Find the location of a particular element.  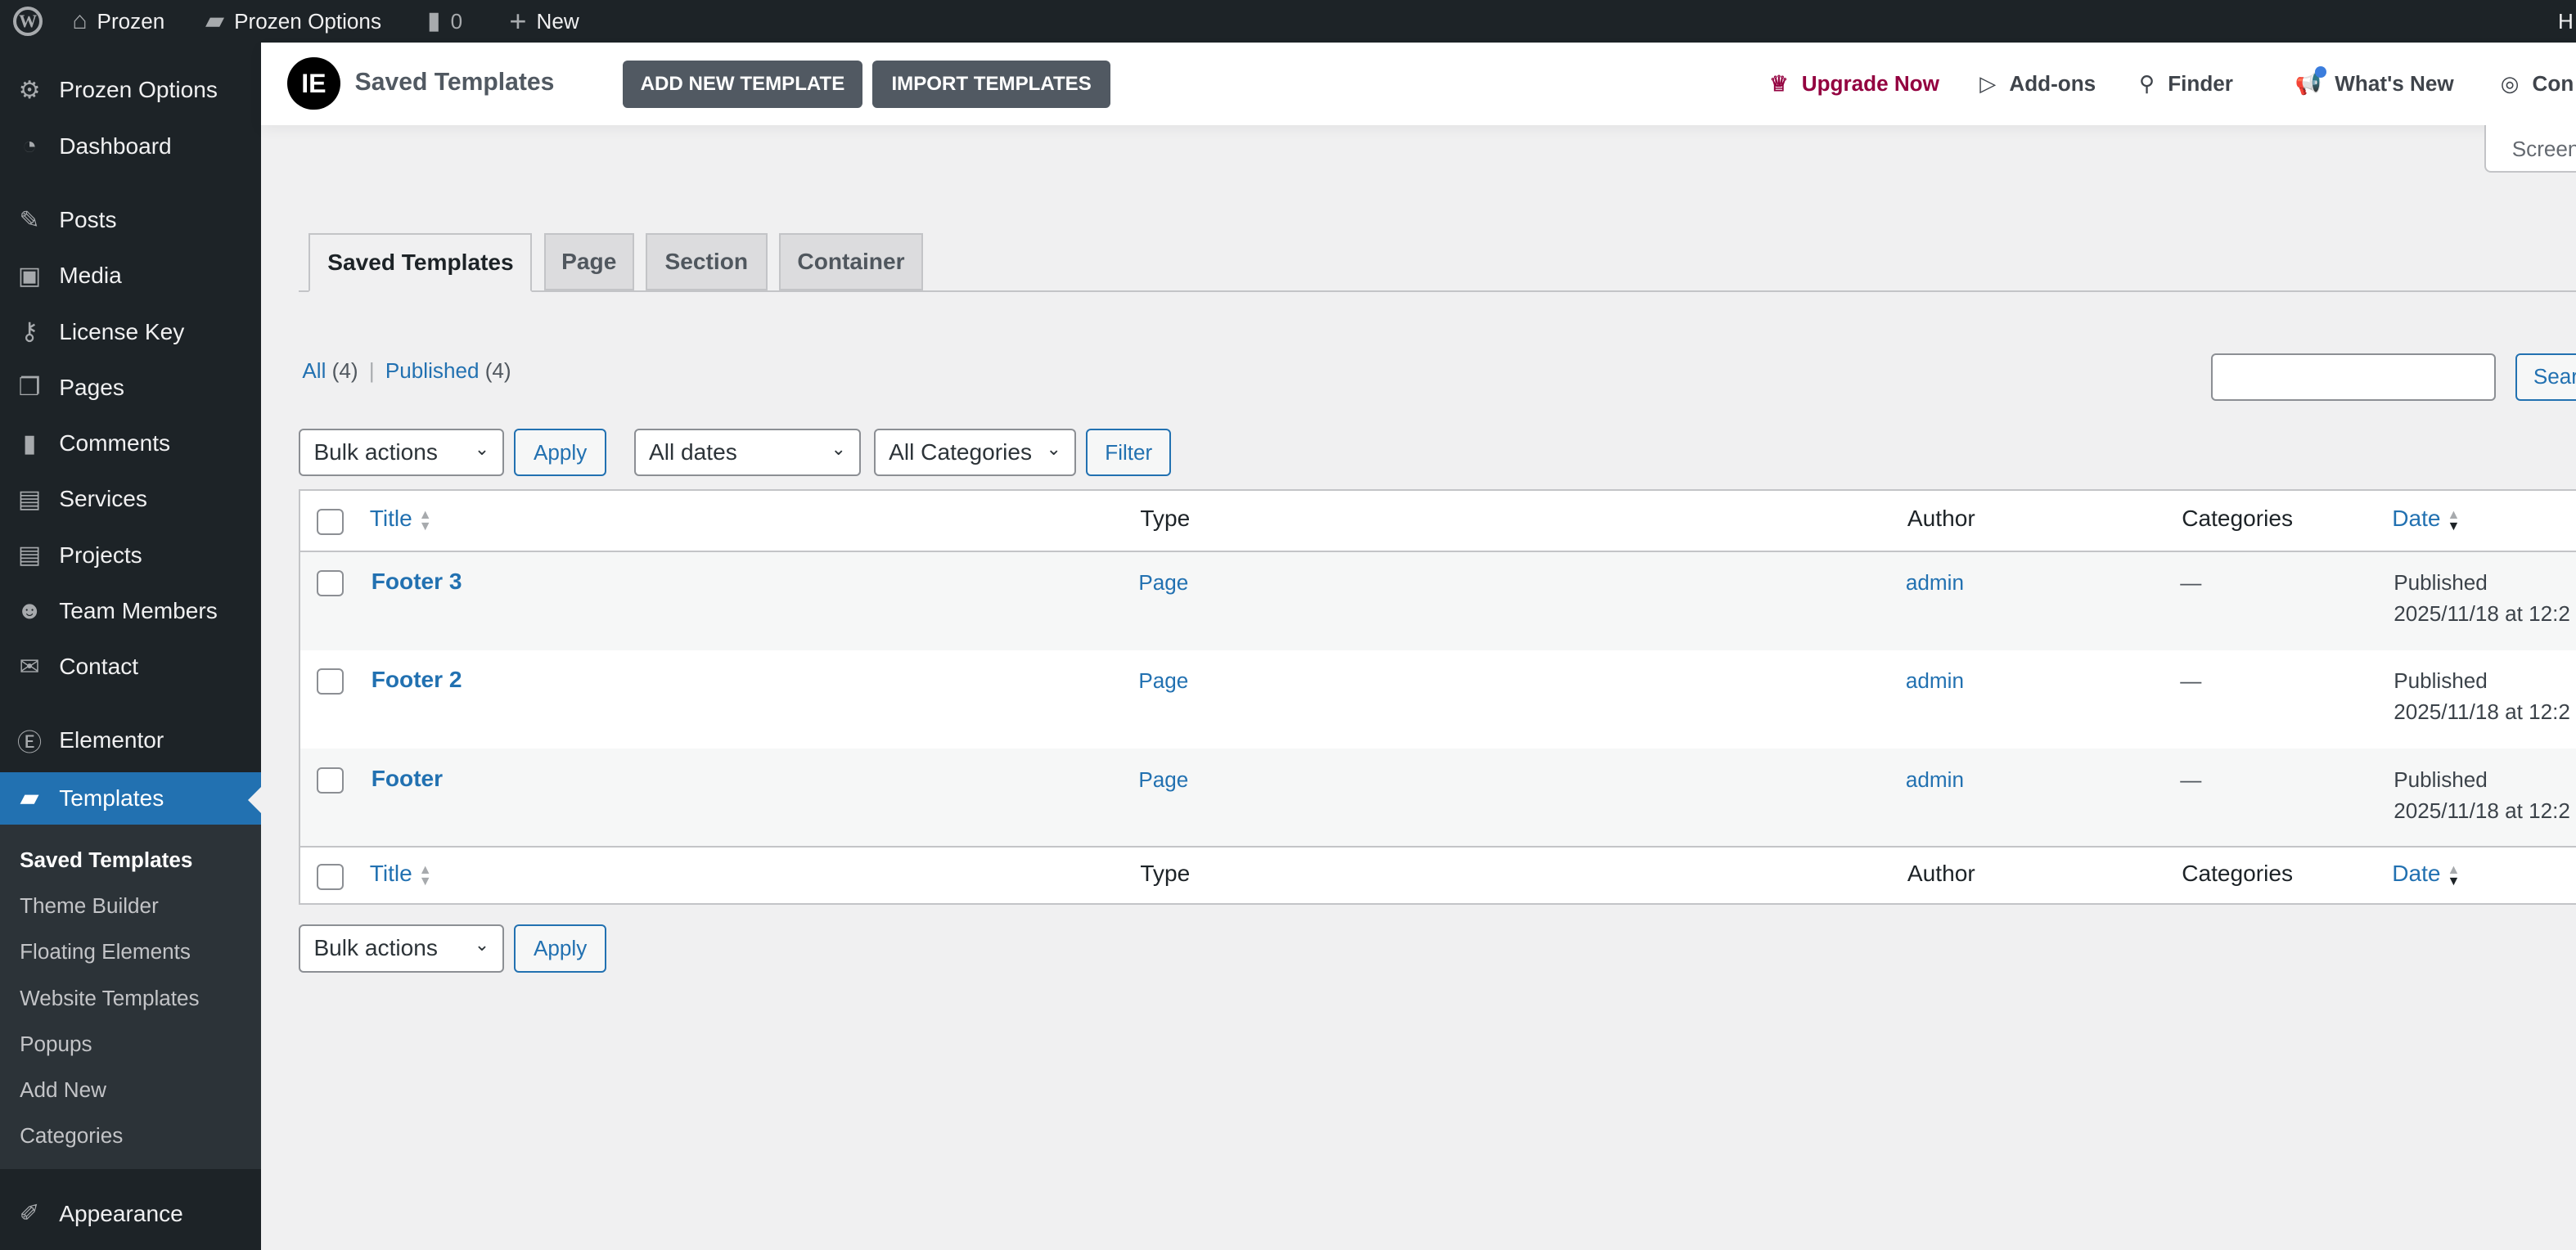

media-icon: ▣ is located at coordinates (30, 276).